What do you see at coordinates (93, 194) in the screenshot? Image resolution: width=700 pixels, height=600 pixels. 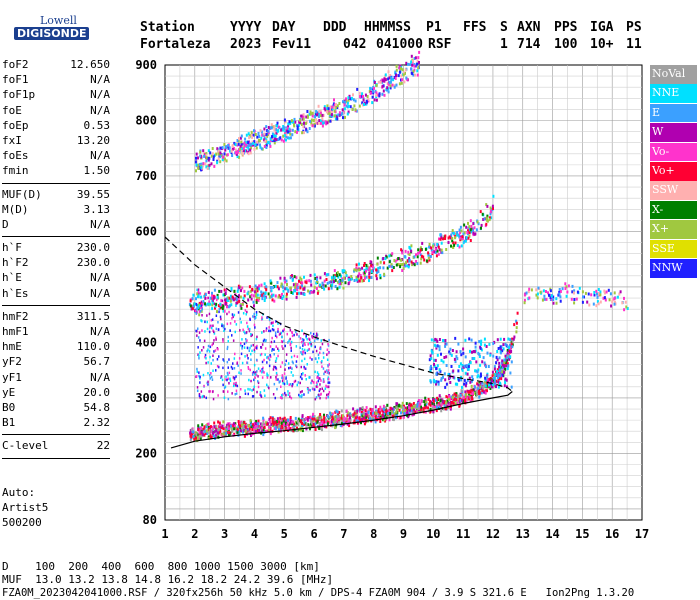 I see `param-value: 39.55` at bounding box center [93, 194].